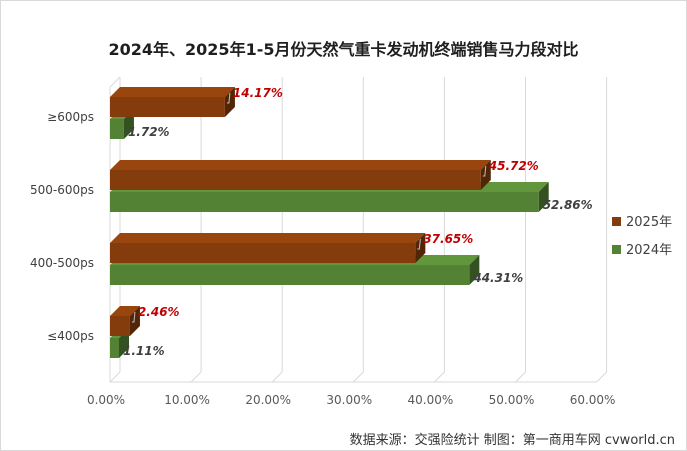 Image resolution: width=687 pixels, height=451 pixels. Describe the element at coordinates (62, 190) in the screenshot. I see `category-label: 500-600ps` at that location.